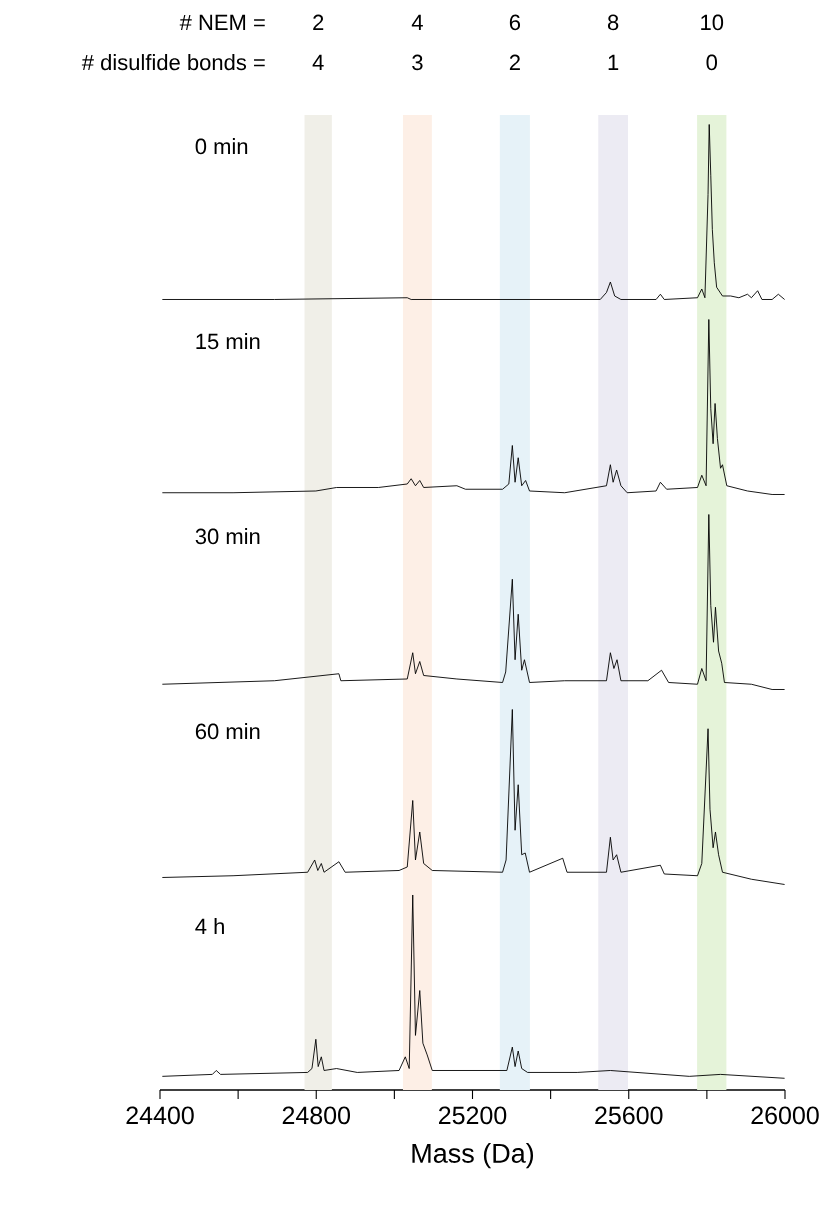  I want to click on text: 10, so click(712, 22).